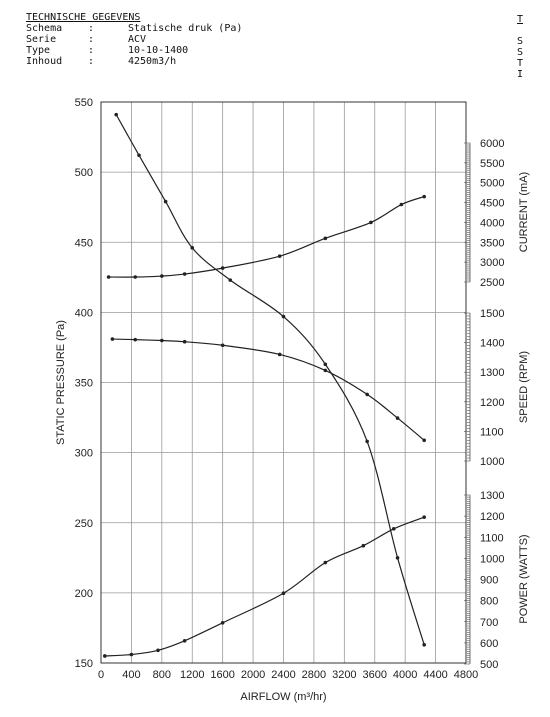  I want to click on right-tick-label: 1400, so click(492, 344).